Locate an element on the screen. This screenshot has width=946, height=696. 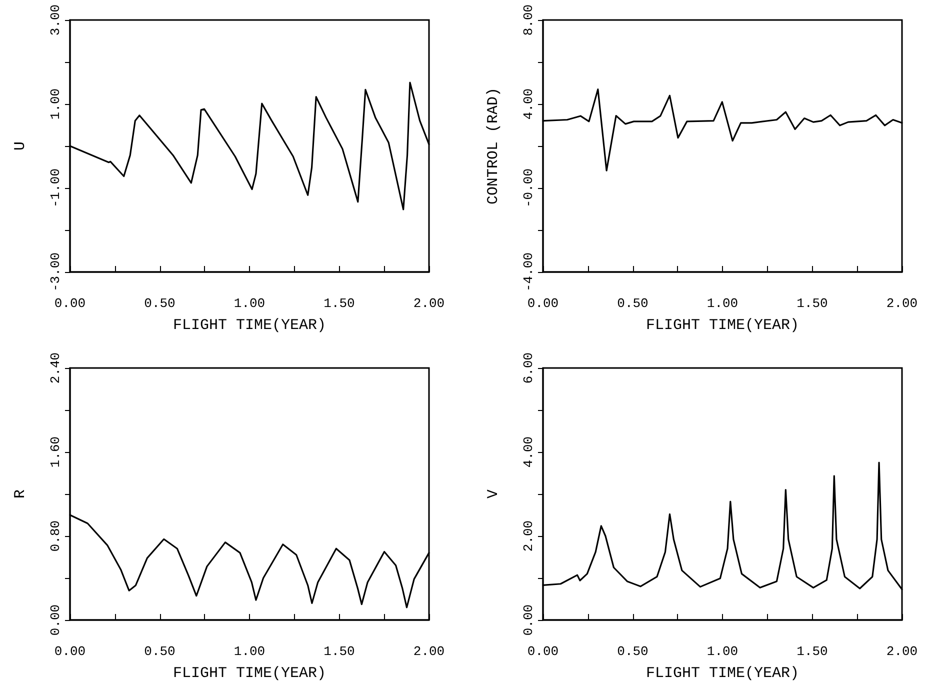
y-tick-label: -4.00 is located at coordinates (528, 272).